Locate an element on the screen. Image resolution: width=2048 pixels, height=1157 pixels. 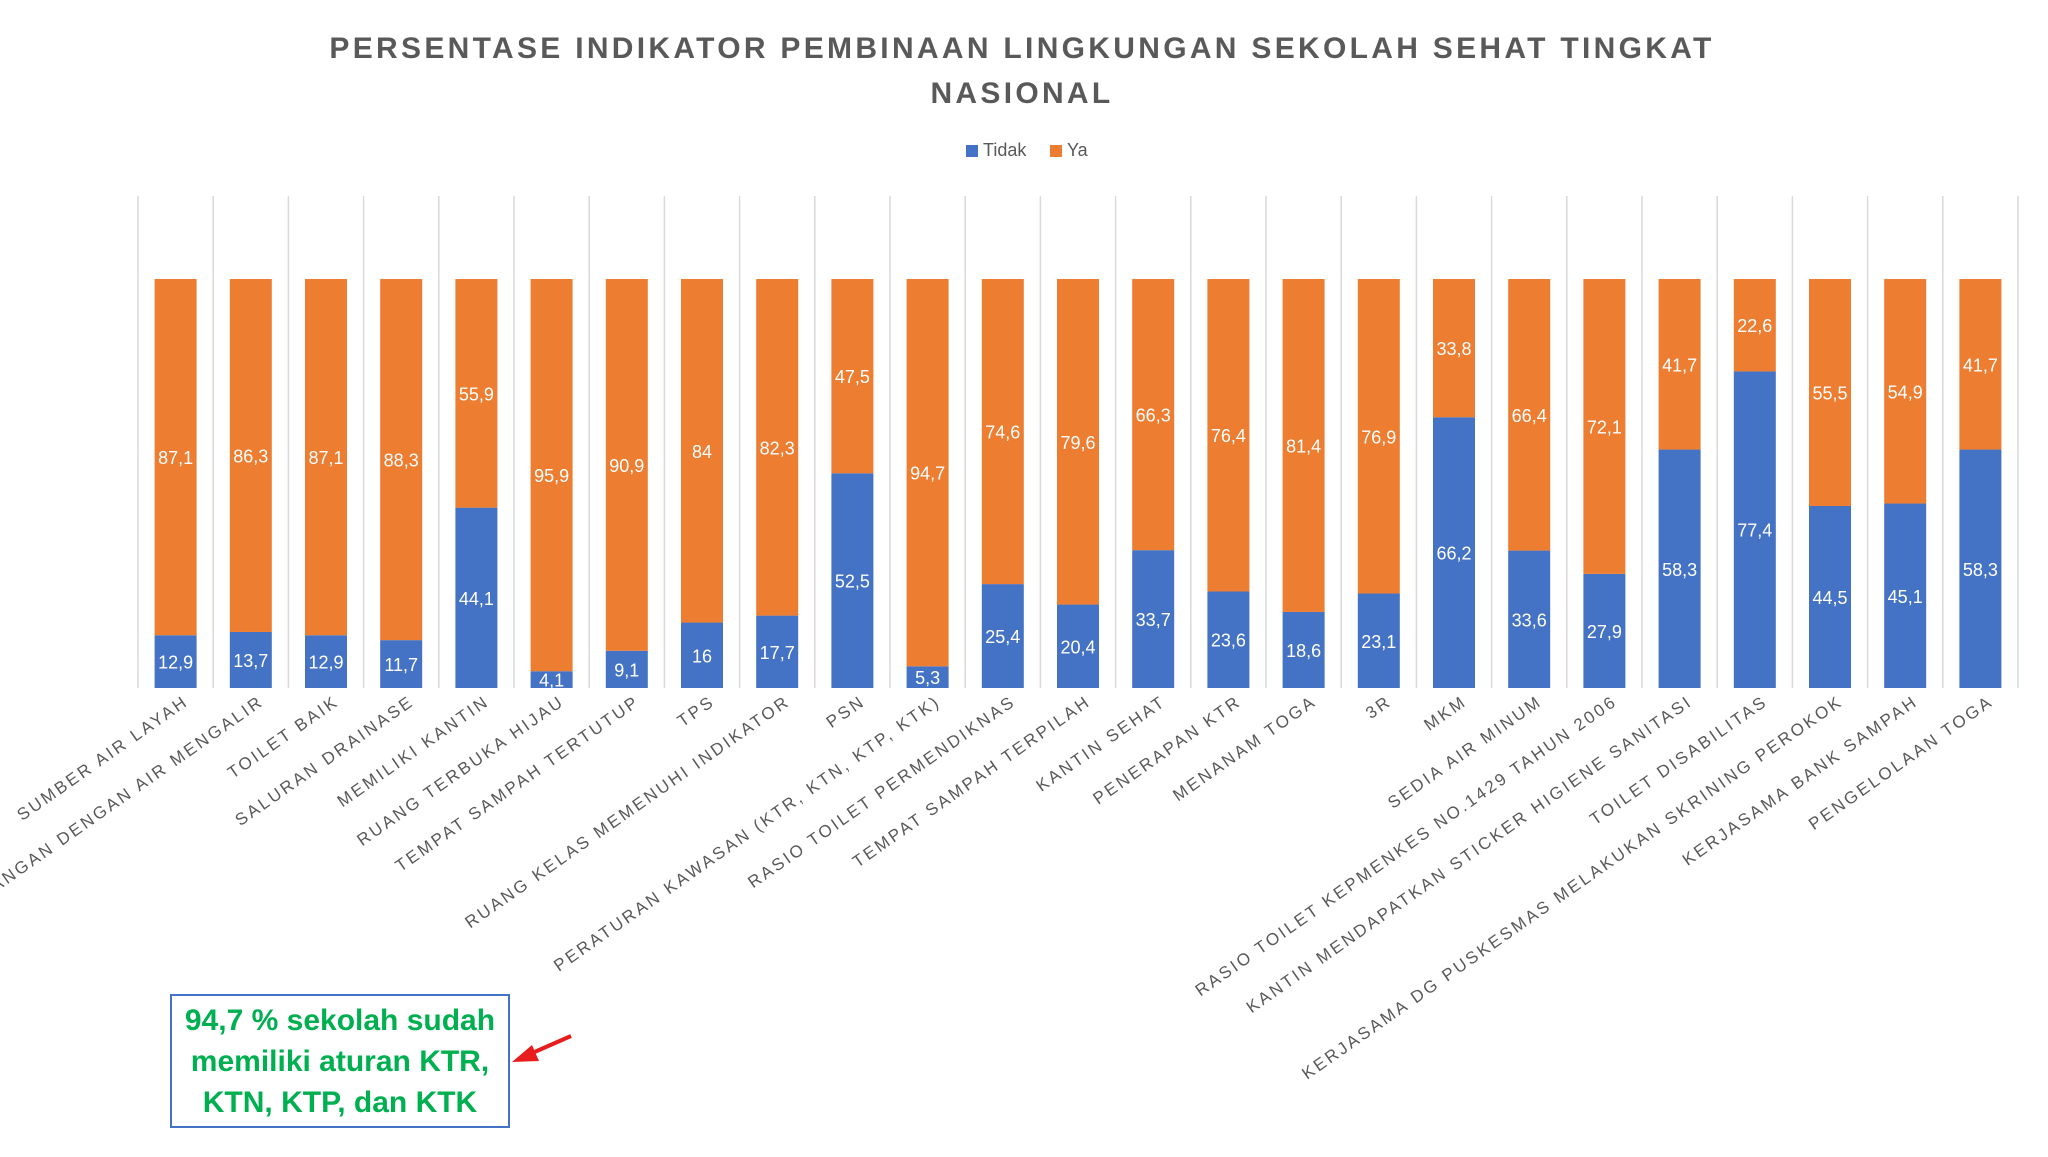
data-label-ya: 95,9 is located at coordinates (551, 476).